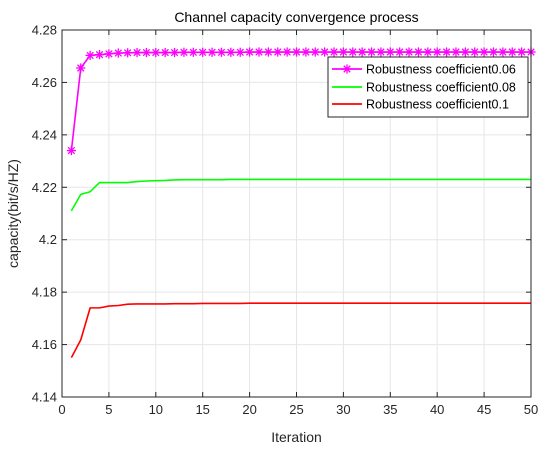 The height and width of the screenshot is (450, 550). I want to click on legend-label-series-3: Robustness coefficient0.1, so click(437, 105).